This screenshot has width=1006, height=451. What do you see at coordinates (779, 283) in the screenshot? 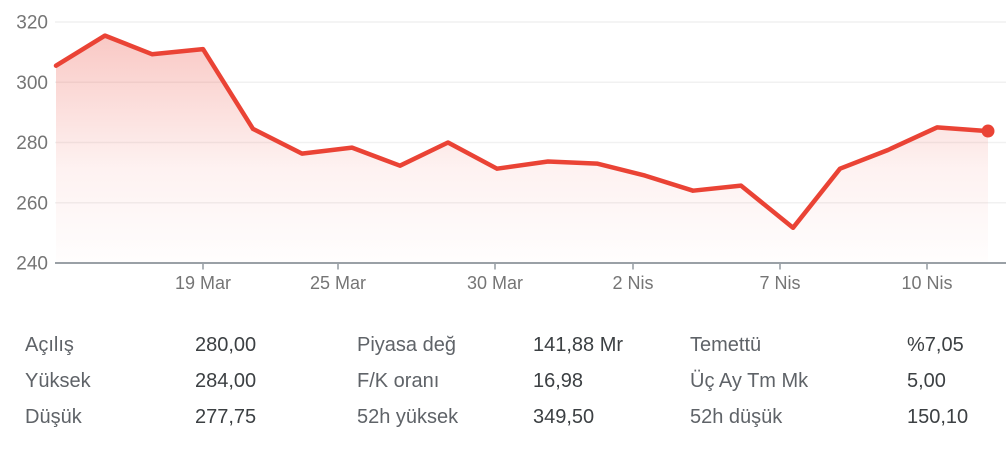
I see `x-axis-label: 7 Nis` at bounding box center [779, 283].